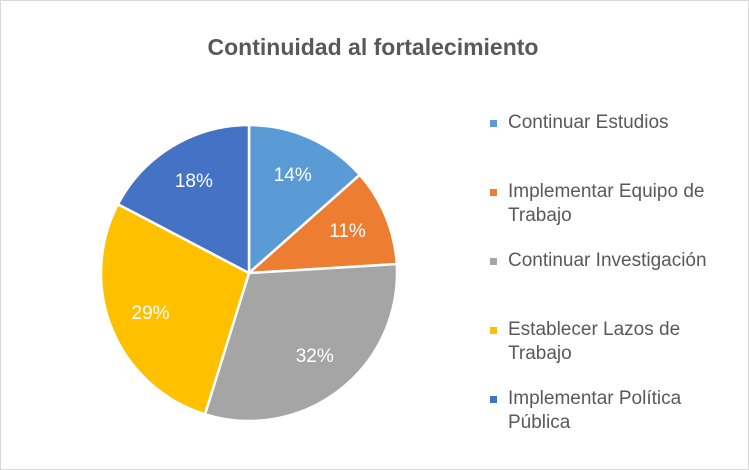  Describe the element at coordinates (347, 231) in the screenshot. I see `data-label: 11%` at that location.